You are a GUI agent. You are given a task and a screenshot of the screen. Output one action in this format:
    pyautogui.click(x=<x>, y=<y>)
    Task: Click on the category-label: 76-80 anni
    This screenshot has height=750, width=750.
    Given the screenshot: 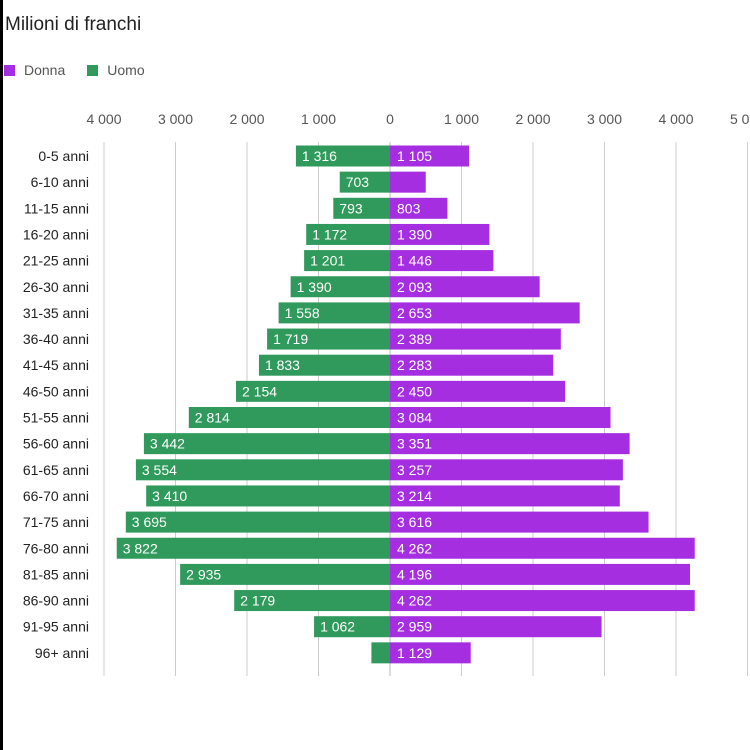 What is the action you would take?
    pyautogui.click(x=56, y=548)
    